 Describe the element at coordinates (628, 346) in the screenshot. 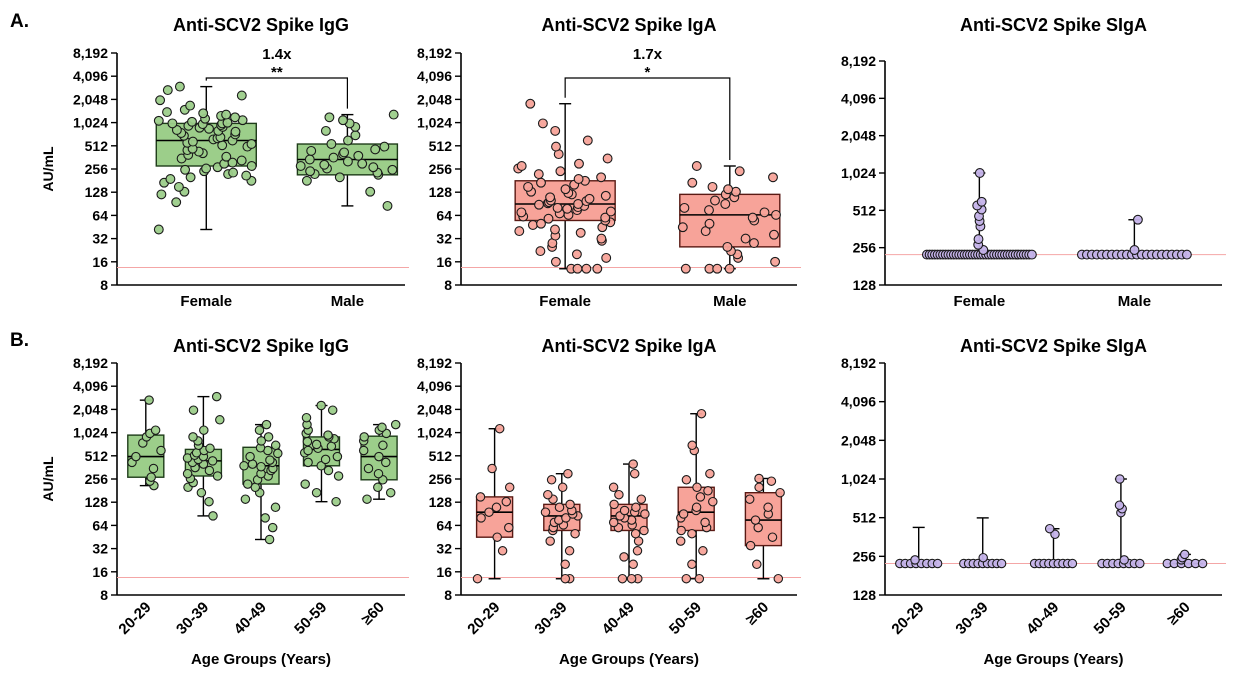

I see `chart-title: Anti-SCV2 Spike IgA` at that location.